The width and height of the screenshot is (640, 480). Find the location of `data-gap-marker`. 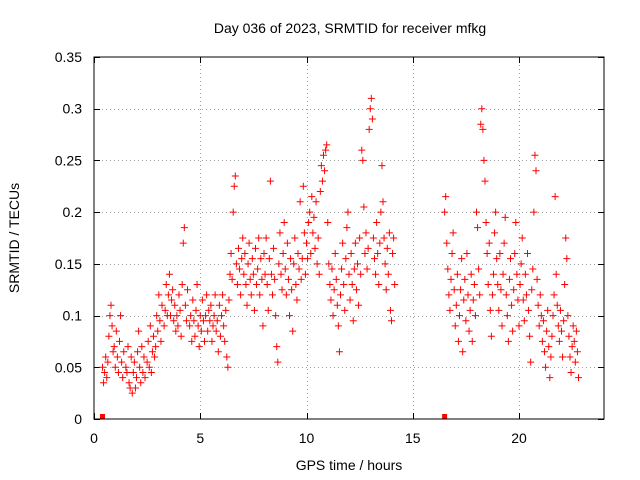

data-gap-marker is located at coordinates (102, 416).